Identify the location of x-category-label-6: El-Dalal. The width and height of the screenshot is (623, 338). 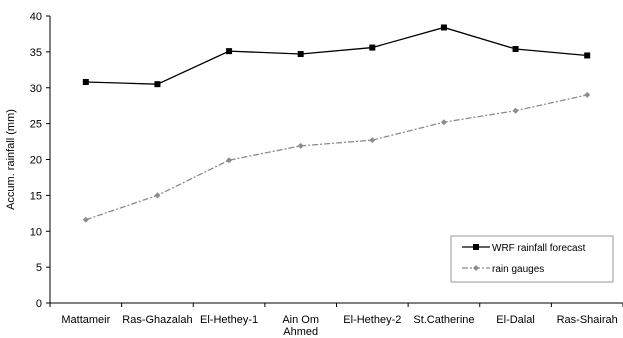
(515, 320).